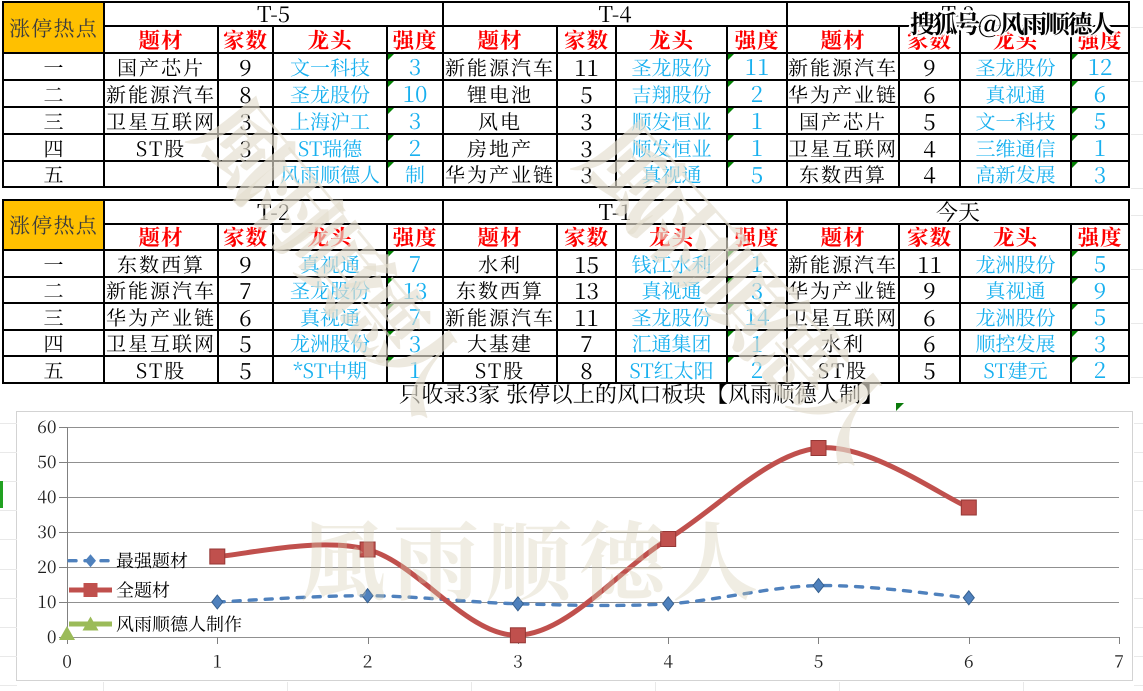 Image resolution: width=1143 pixels, height=691 pixels. Describe the element at coordinates (518, 661) in the screenshot. I see `svg-text: 3` at that location.